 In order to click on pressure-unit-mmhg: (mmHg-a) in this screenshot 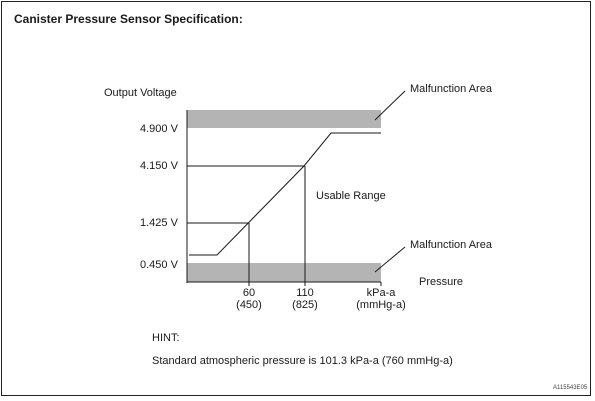, I will do `click(381, 305)`.